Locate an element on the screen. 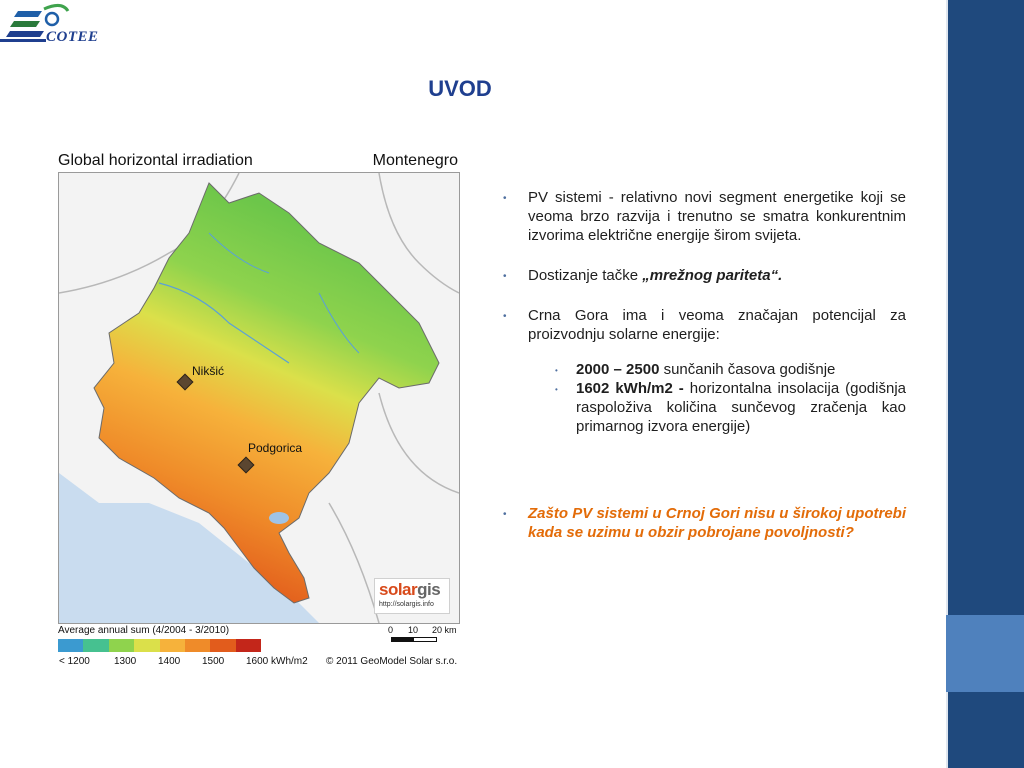 The height and width of the screenshot is (768, 1024). slide-title: UVOD is located at coordinates (460, 88).